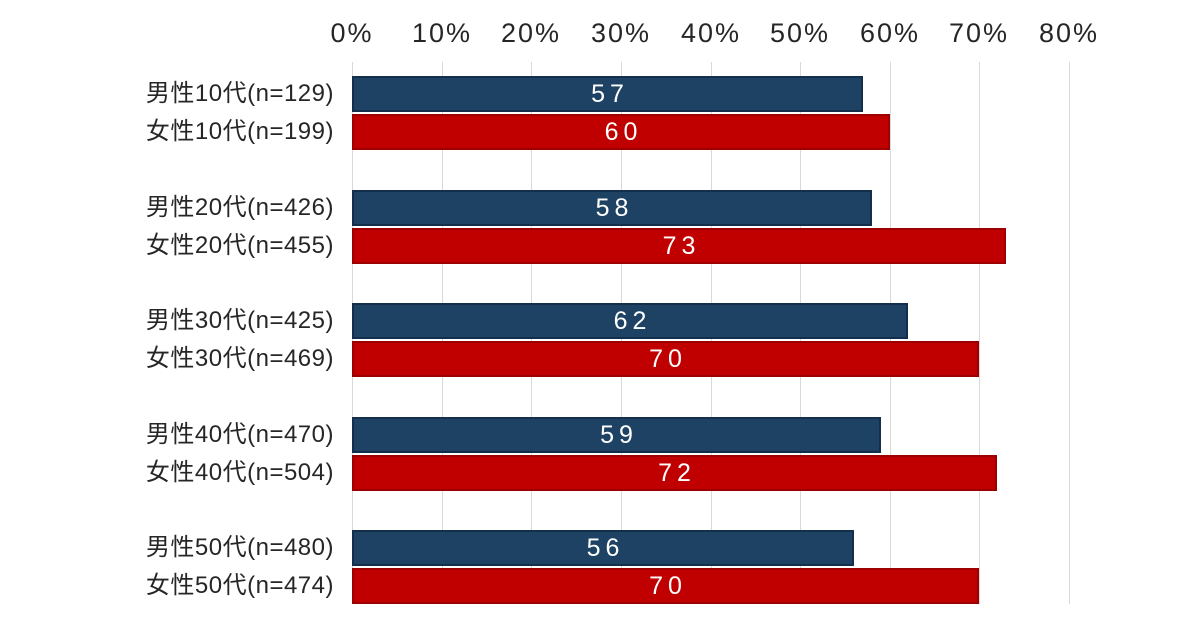 The height and width of the screenshot is (630, 1200). What do you see at coordinates (239, 358) in the screenshot?
I see `category-label: 女性30代(n=469)` at bounding box center [239, 358].